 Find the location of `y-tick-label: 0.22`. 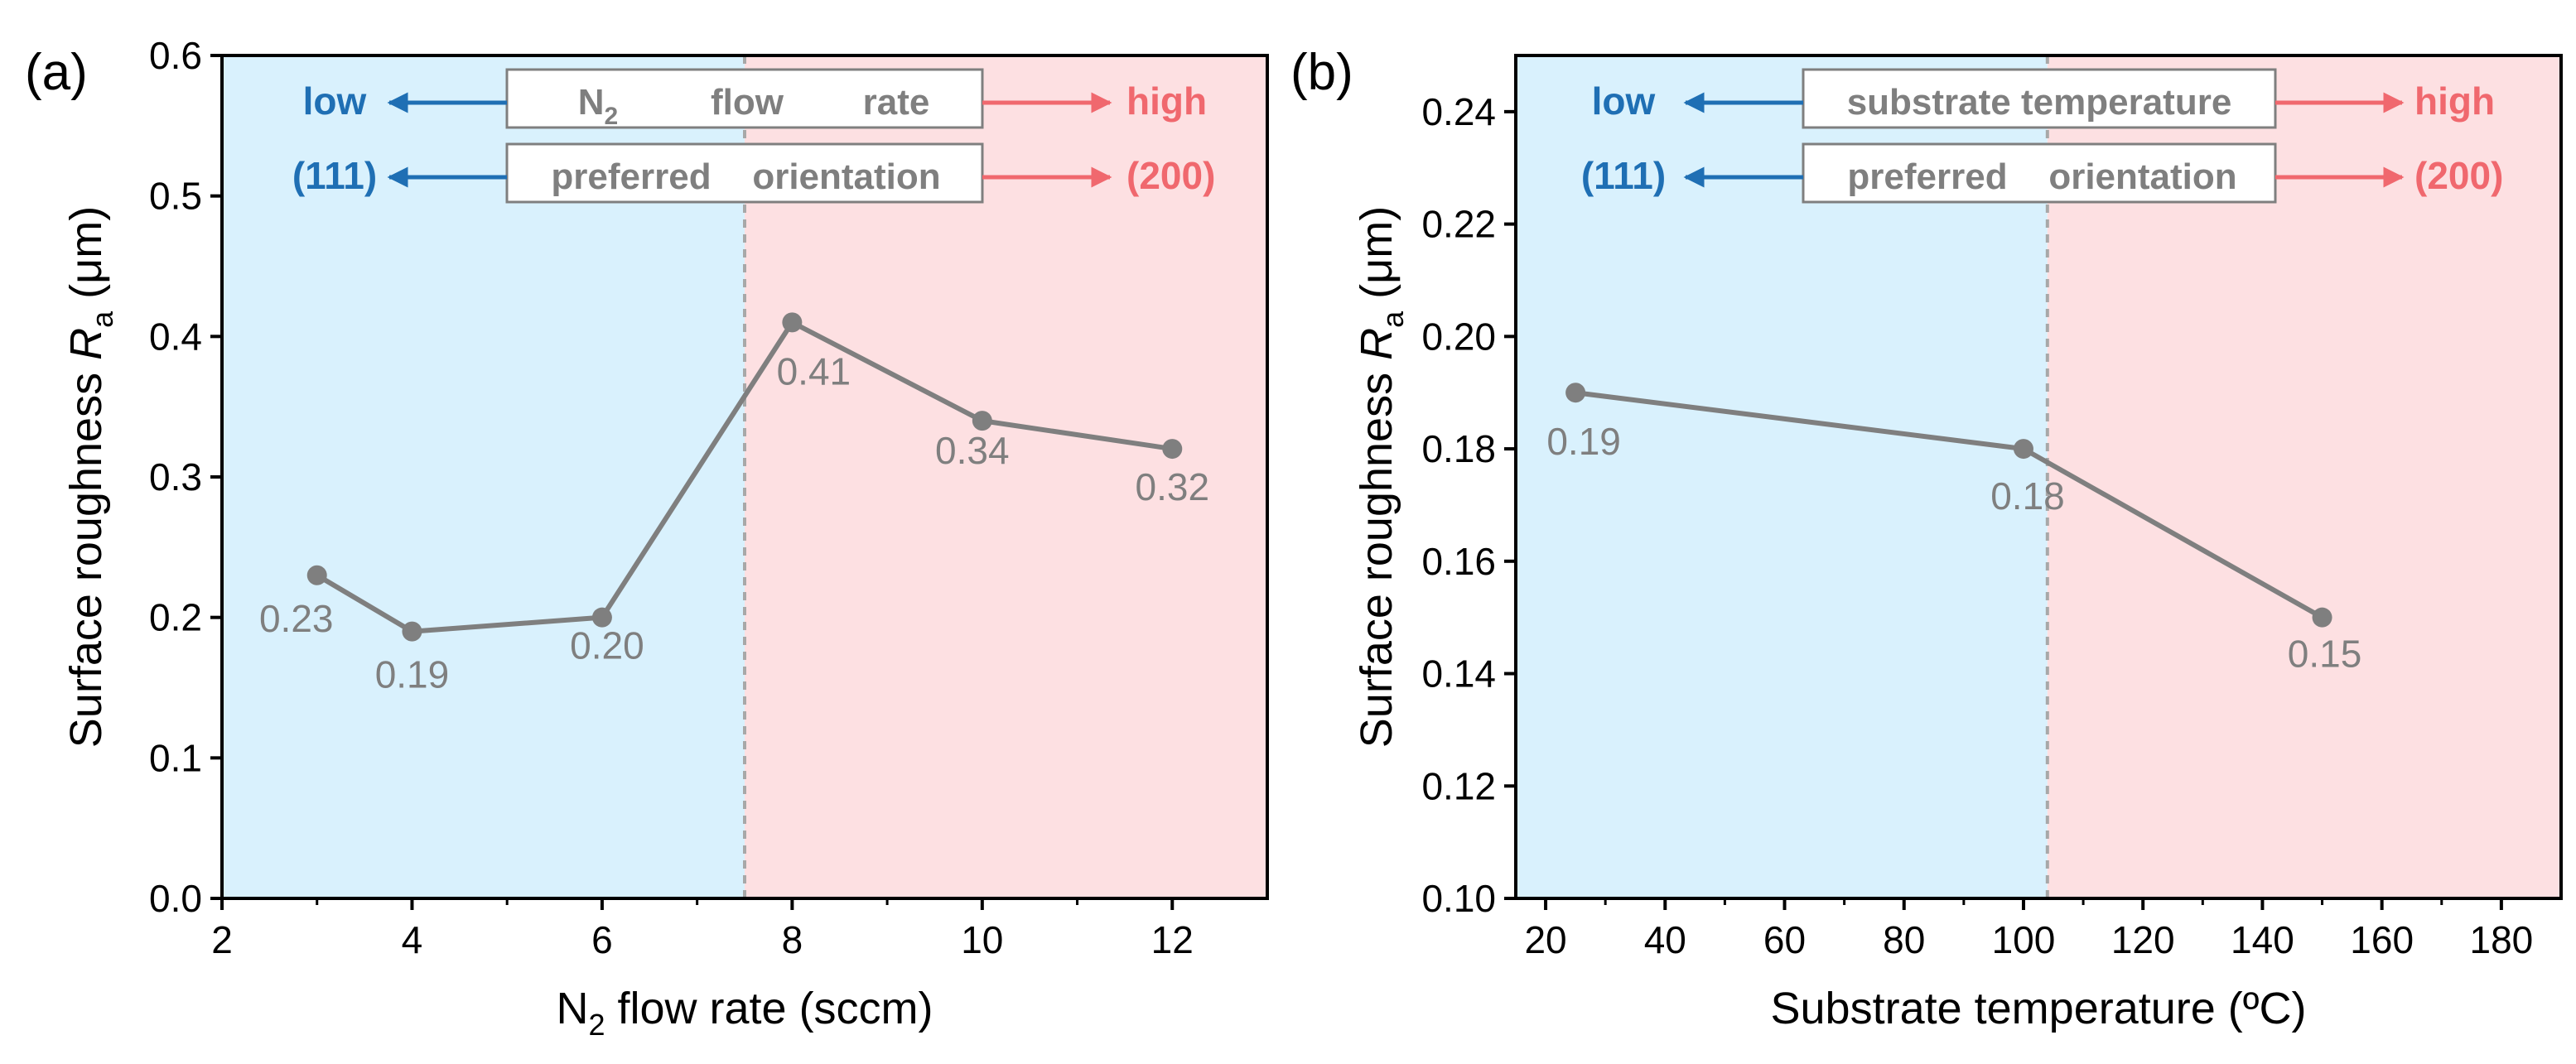

y-tick-label: 0.22 is located at coordinates (1458, 224).